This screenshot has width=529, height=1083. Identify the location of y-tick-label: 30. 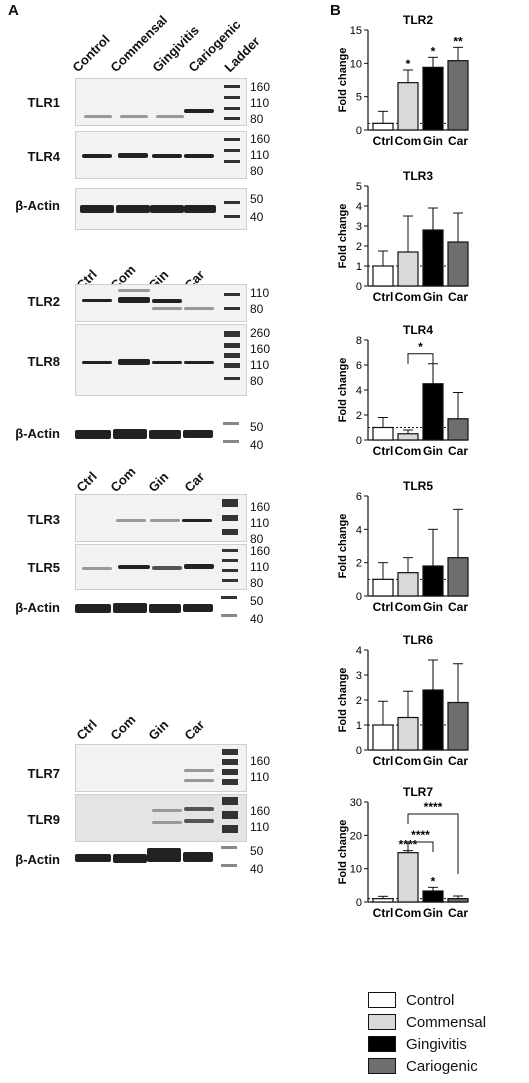
(356, 803).